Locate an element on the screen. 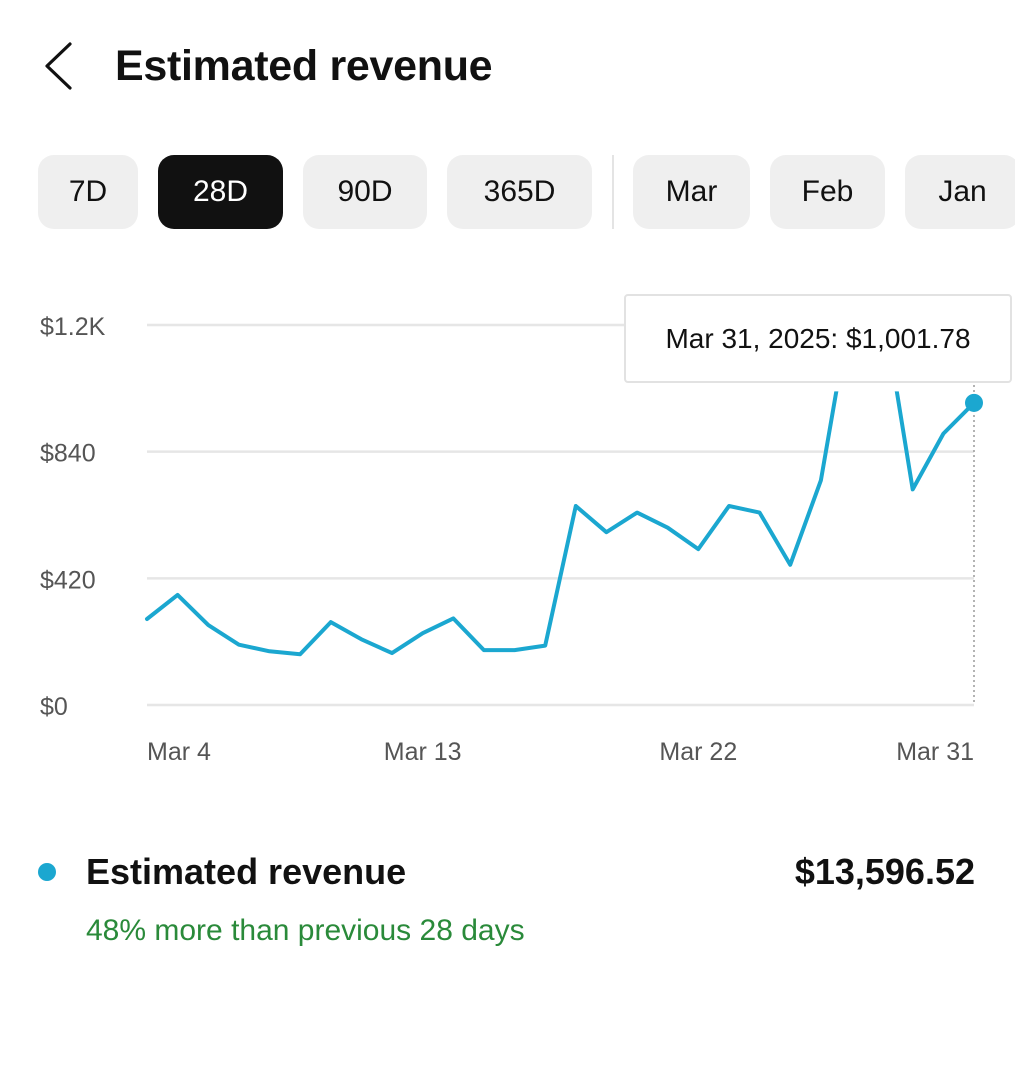 This screenshot has height=1080, width=1015. y-tick-label: $1.2K is located at coordinates (73, 327).